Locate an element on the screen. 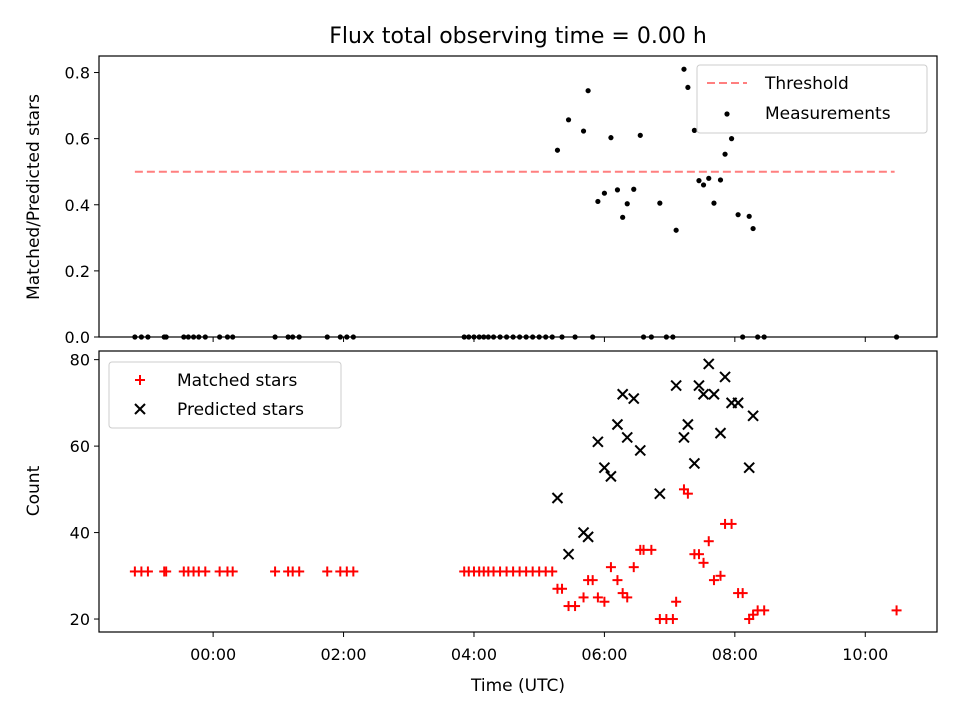 The image size is (960, 724). top-legend: Threshold Measurements is located at coordinates (812, 99).